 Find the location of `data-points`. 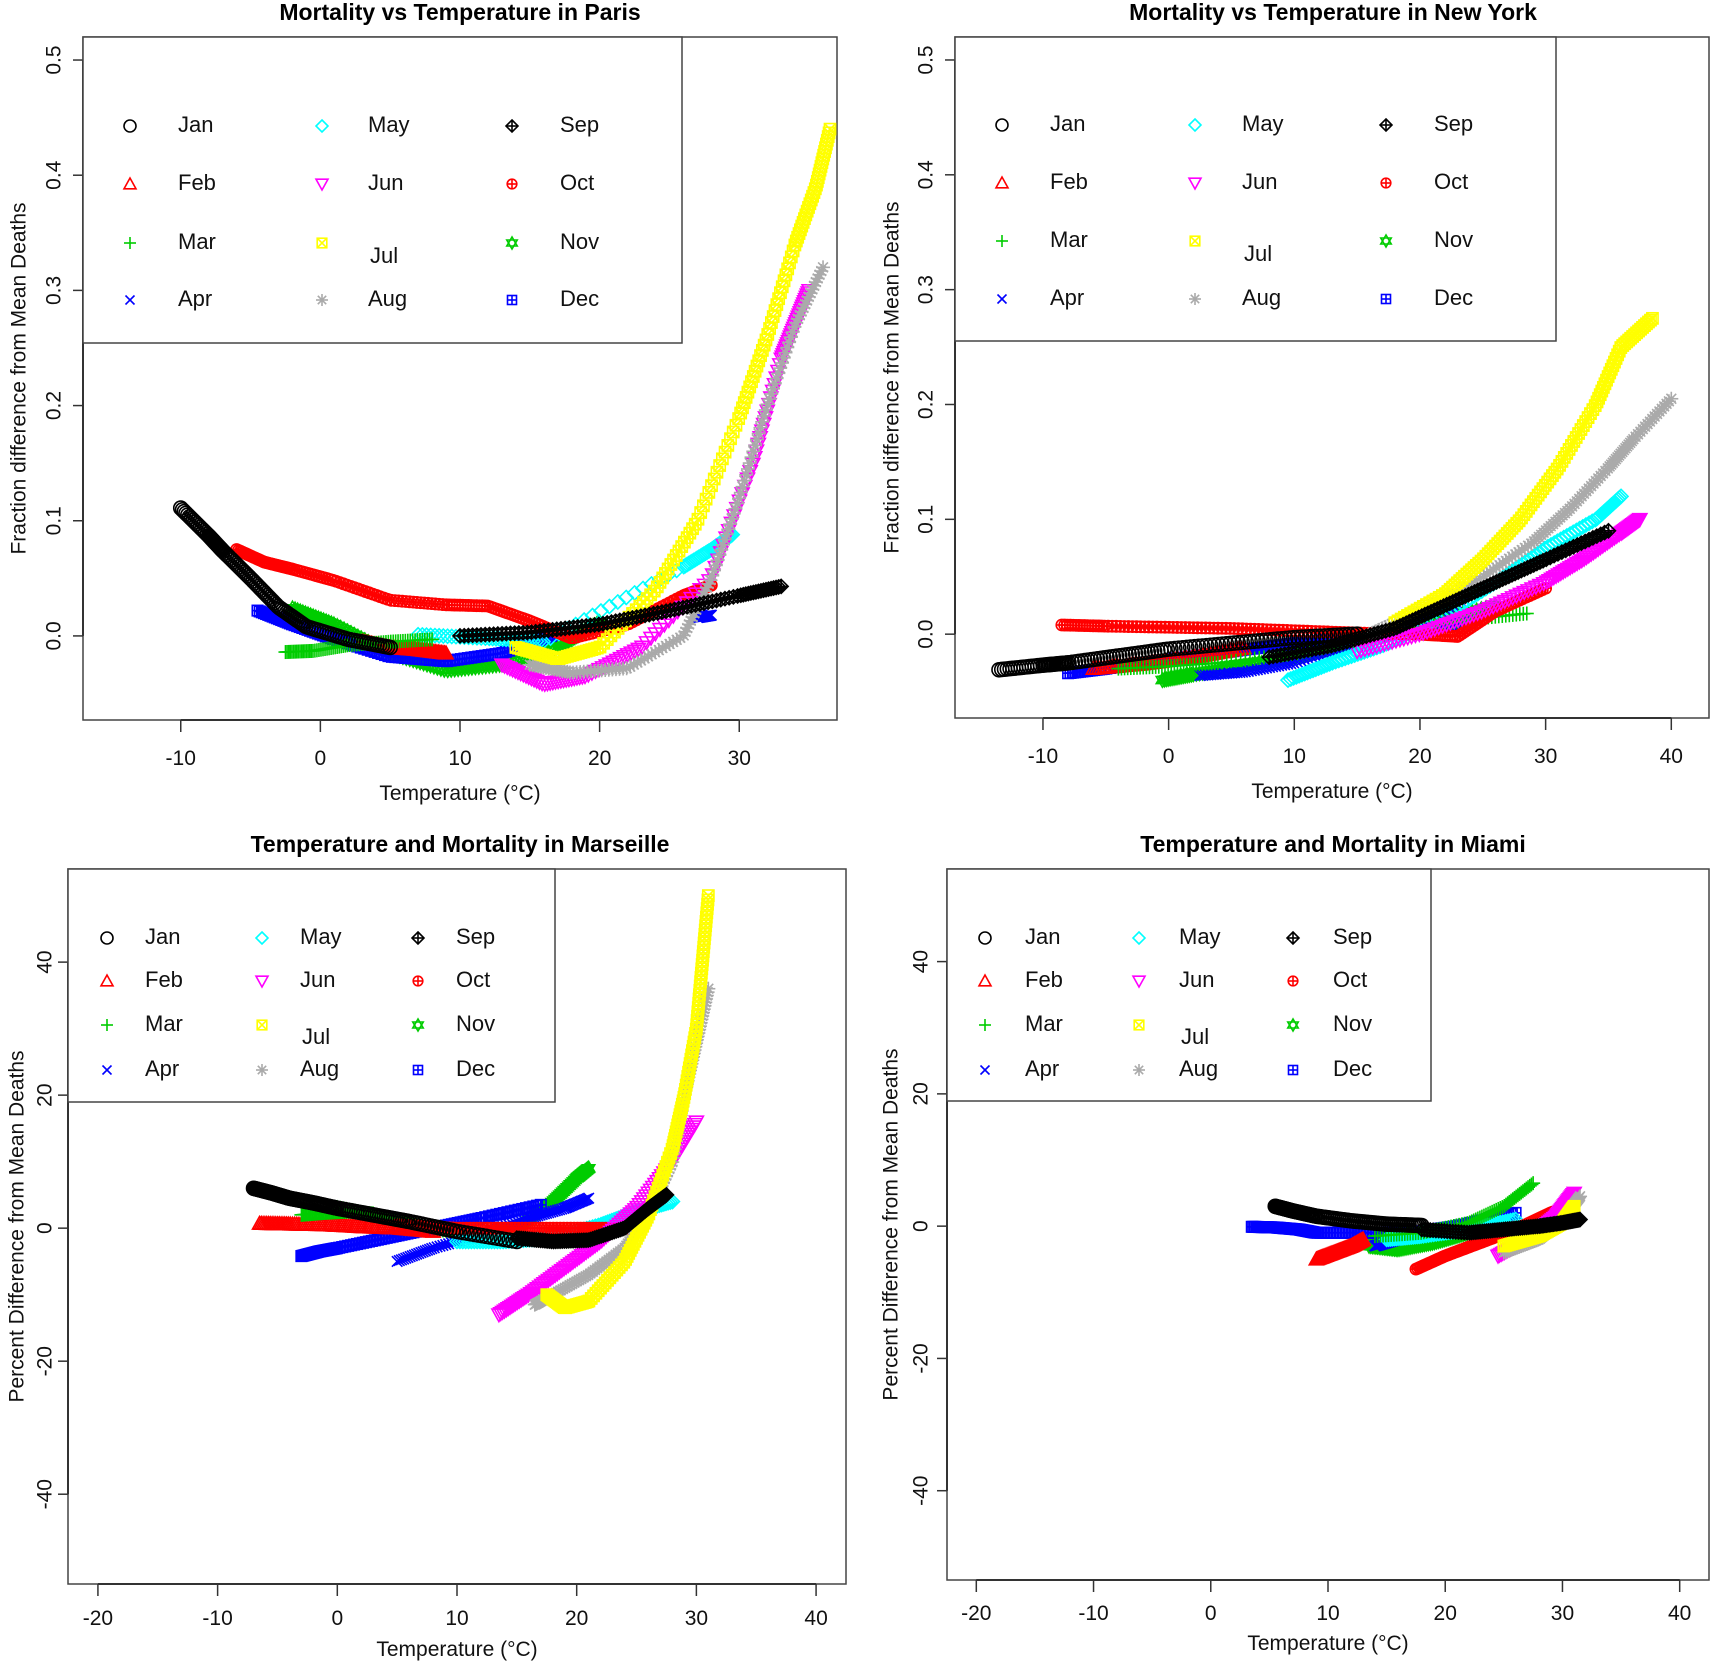

data-points is located at coordinates (1335, 500).